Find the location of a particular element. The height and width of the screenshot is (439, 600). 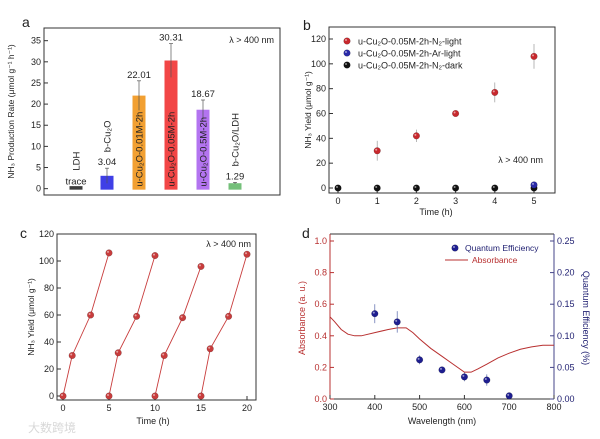

value-label: 18.67 is located at coordinates (203, 94).